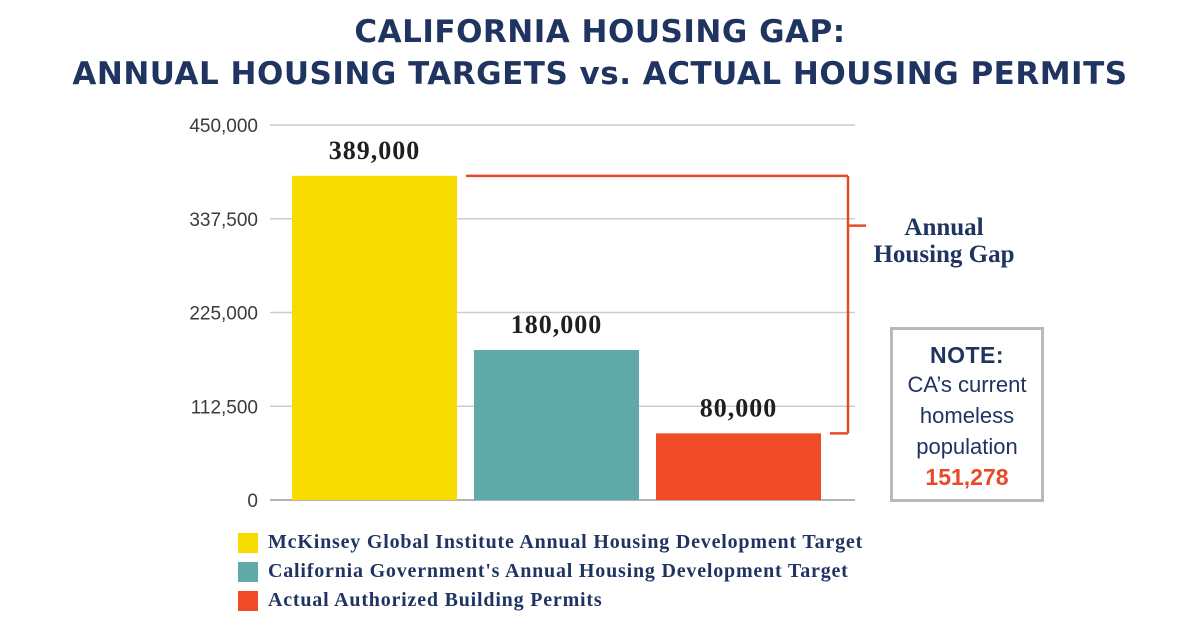 Image resolution: width=1200 pixels, height=630 pixels. I want to click on bar-mckinsey-target, so click(374, 338).